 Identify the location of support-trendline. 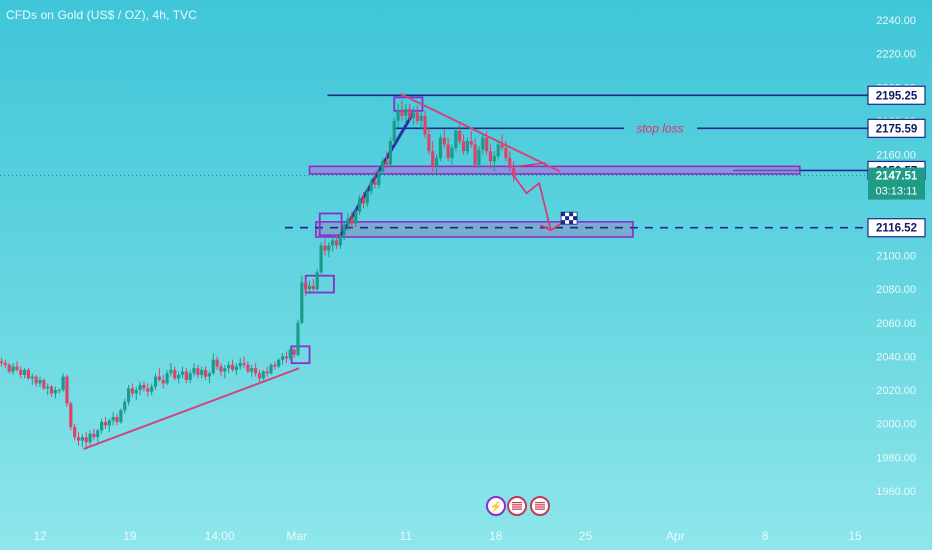
(191, 408).